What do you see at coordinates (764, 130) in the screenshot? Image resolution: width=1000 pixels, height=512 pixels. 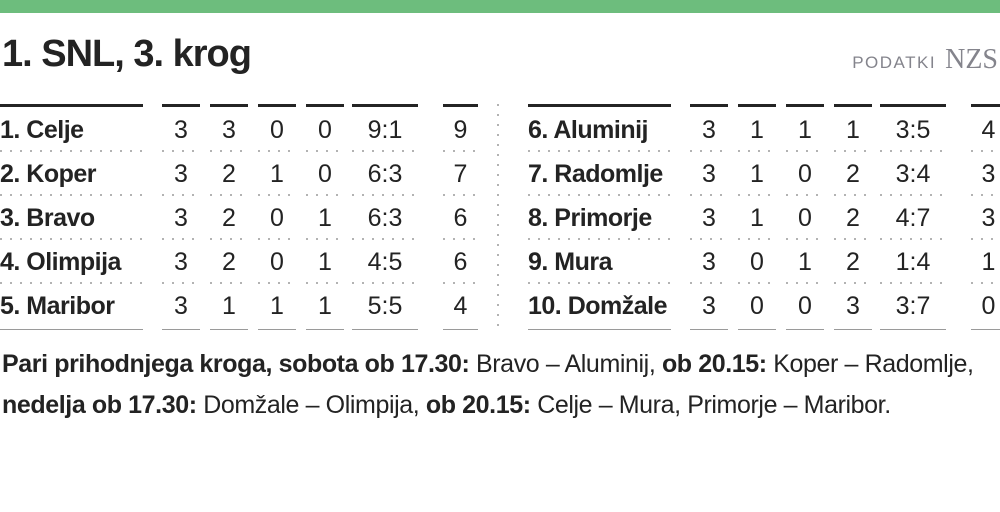 I see `table-row: 6. Aluminij 3 1 1 1 3:5 4` at bounding box center [764, 130].